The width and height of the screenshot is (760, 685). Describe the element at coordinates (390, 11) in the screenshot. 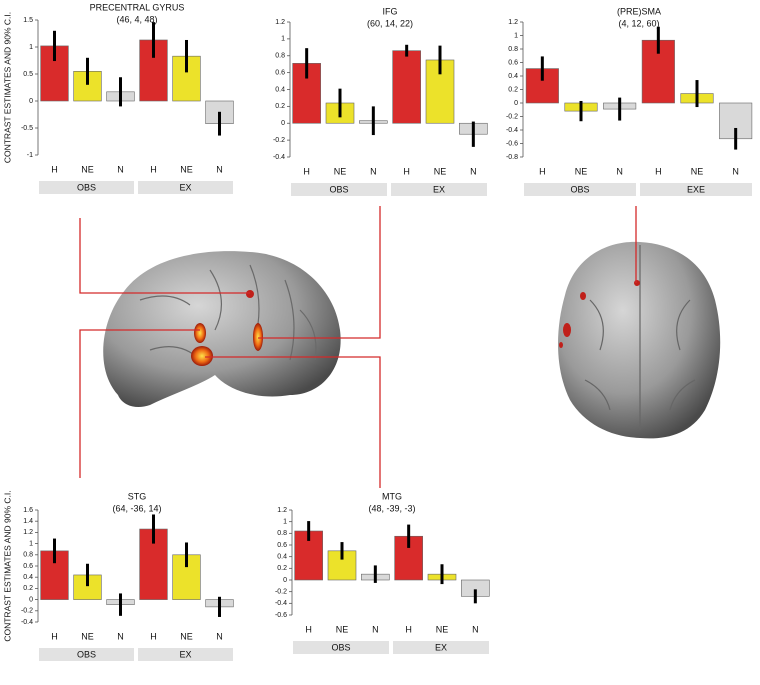

I see `chart-title: IFG` at that location.